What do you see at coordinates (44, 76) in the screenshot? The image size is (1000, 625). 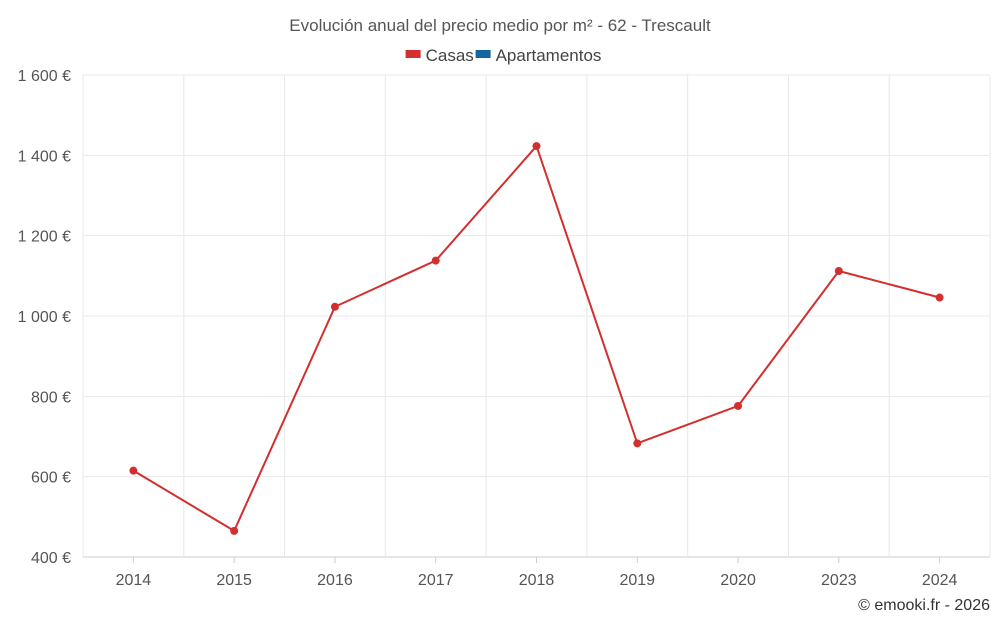 I see `y-tick-label: 1 600 €` at bounding box center [44, 76].